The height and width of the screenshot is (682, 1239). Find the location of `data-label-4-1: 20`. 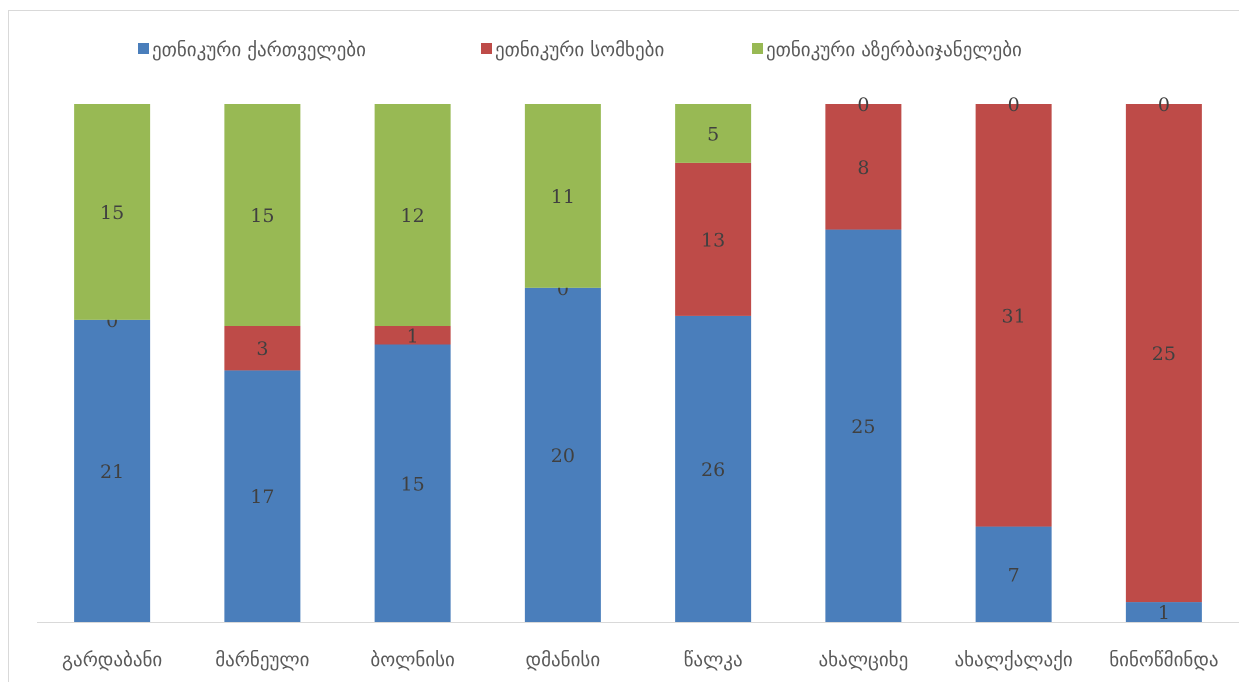

data-label-4-1: 20 is located at coordinates (563, 456).